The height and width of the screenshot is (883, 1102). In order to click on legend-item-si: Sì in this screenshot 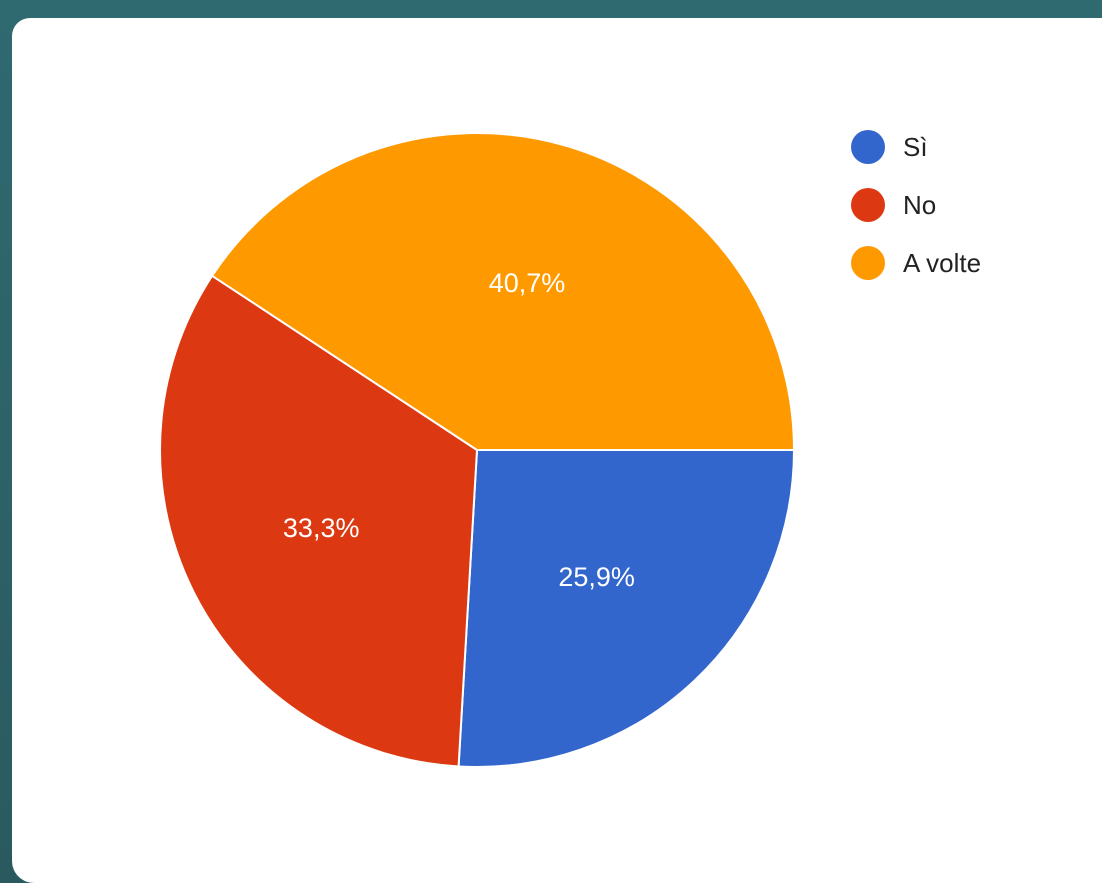, I will do `click(889, 147)`.